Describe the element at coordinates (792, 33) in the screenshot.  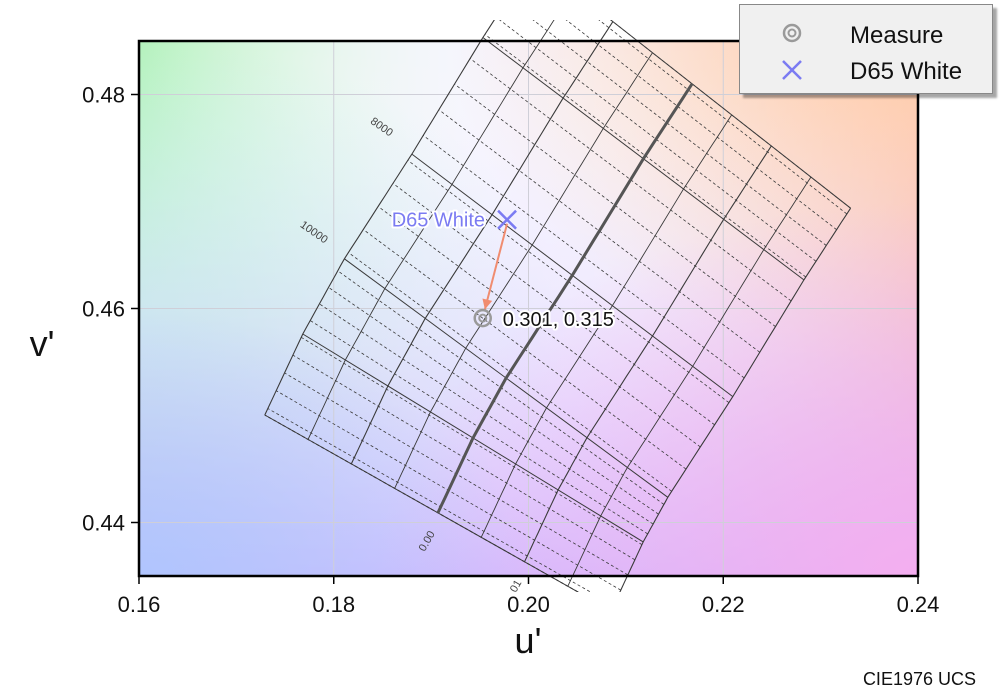
I see `ring-marker-icon` at that location.